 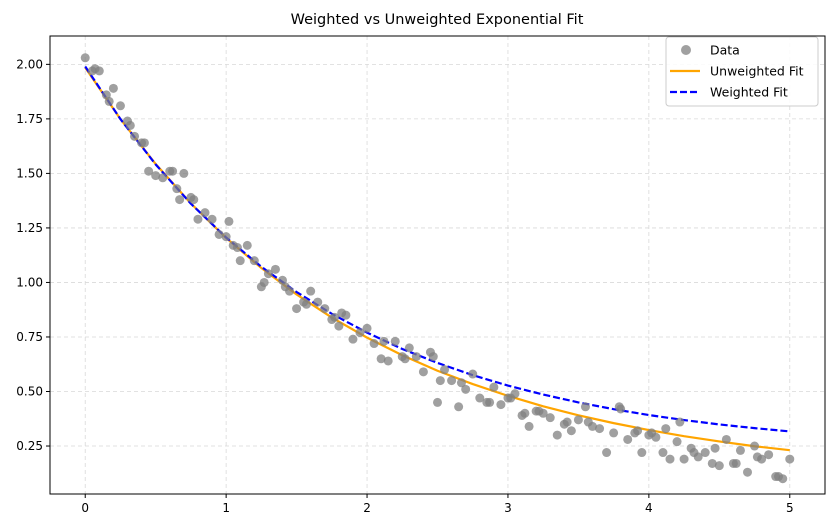 What do you see at coordinates (757, 71) in the screenshot?
I see `legend-label-unweighted: Unweighted Fit` at bounding box center [757, 71].